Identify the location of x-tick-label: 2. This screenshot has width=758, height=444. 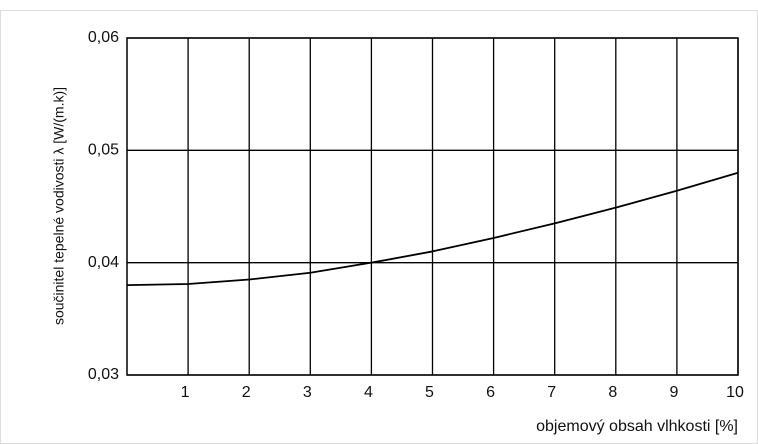
(246, 392).